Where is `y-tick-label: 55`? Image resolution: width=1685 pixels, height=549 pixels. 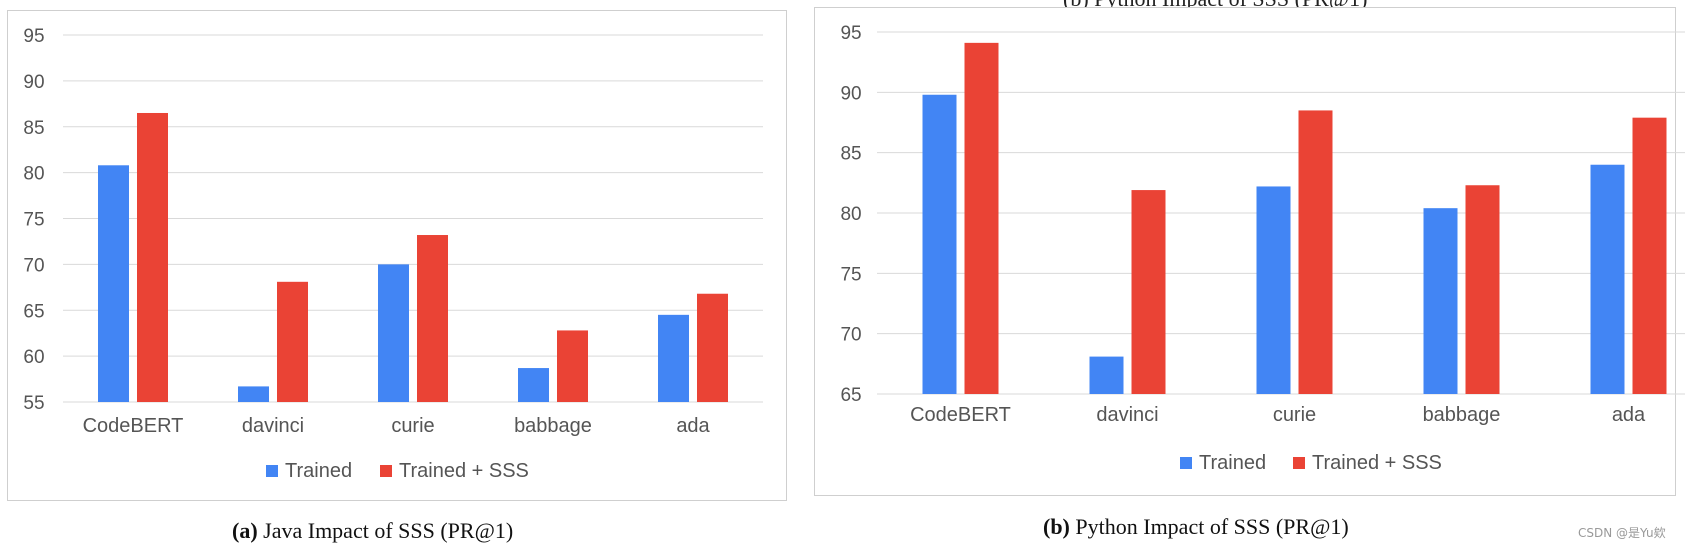
y-tick-label: 55 is located at coordinates (33, 403).